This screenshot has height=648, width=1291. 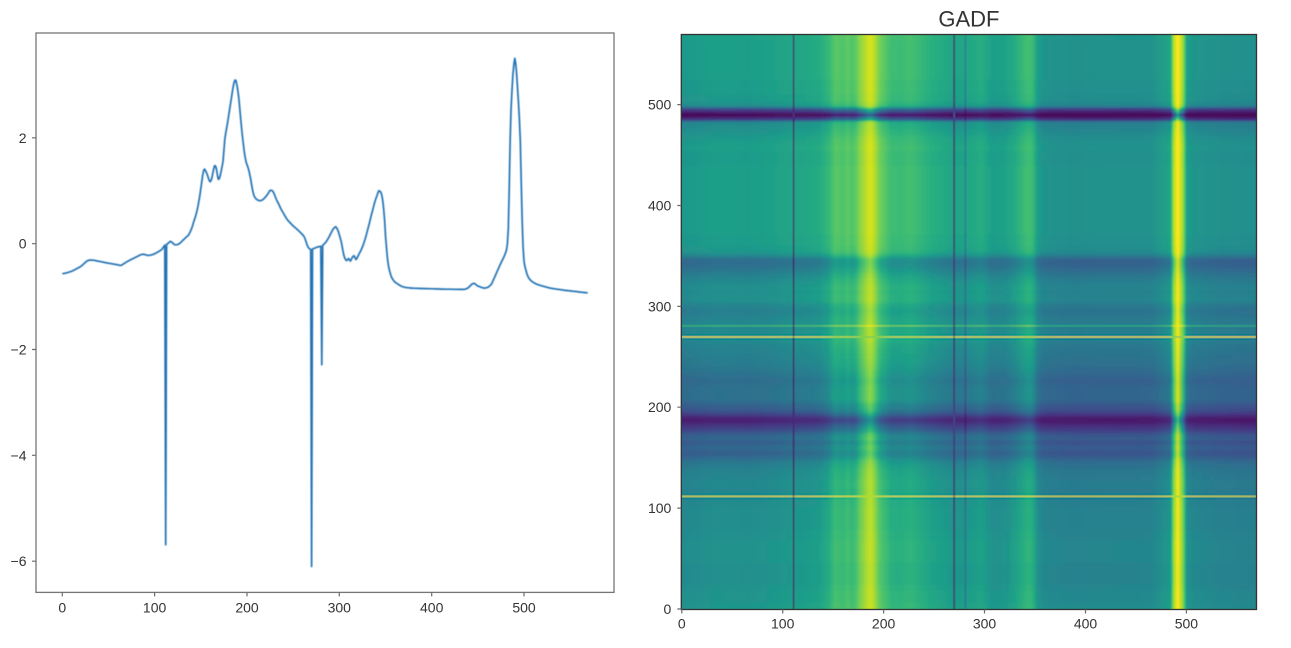 I want to click on svg-text: −4, so click(x=19, y=455).